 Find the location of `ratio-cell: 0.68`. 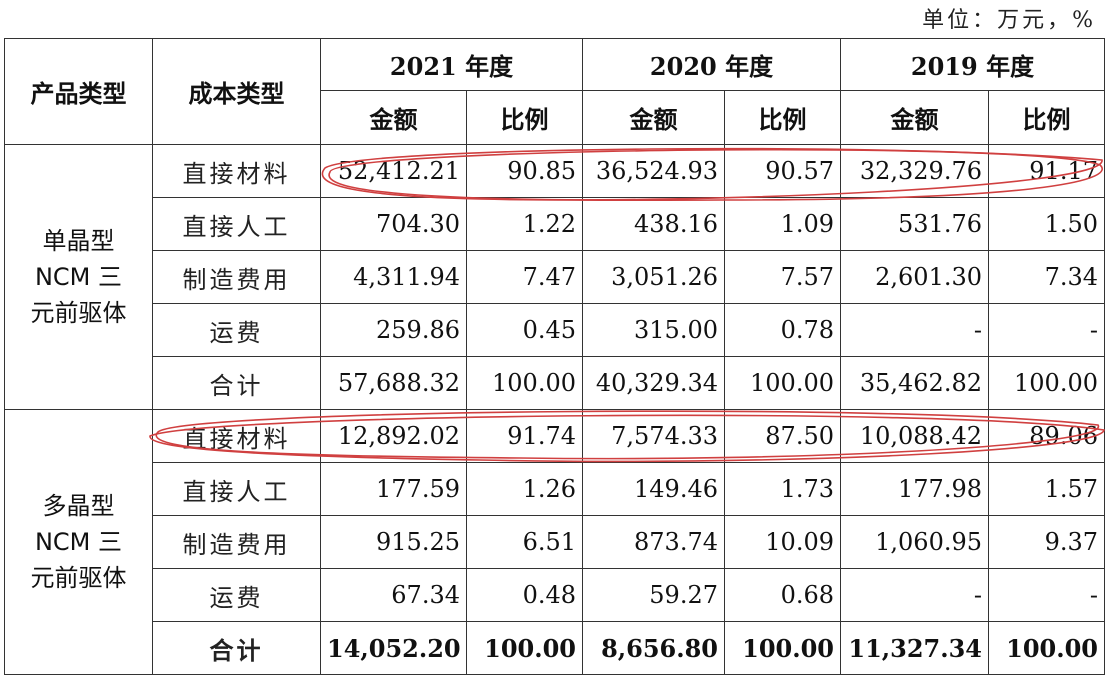

ratio-cell: 0.68 is located at coordinates (782, 595).